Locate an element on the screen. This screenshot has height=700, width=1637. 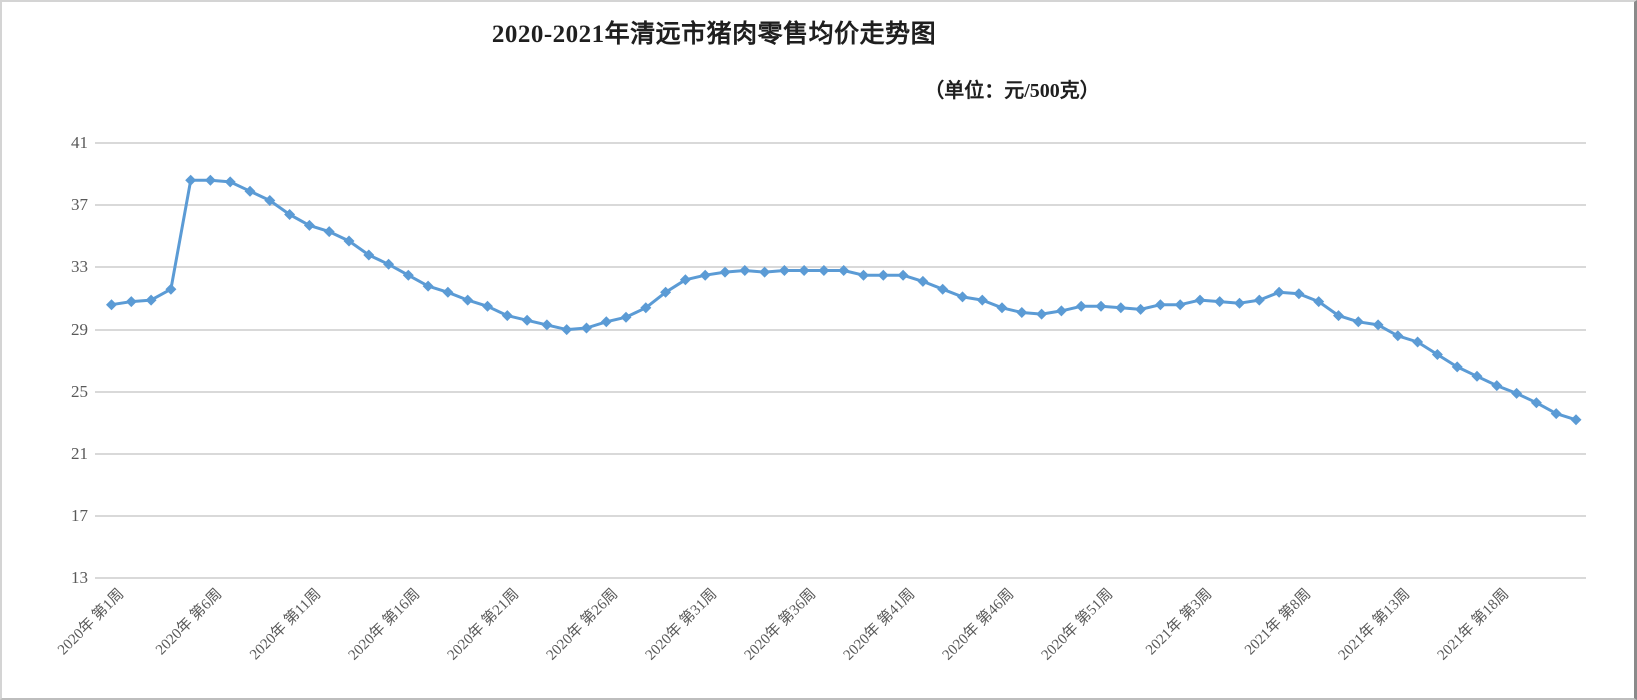
y-axis-tick-label: 17 is located at coordinates (79, 516).